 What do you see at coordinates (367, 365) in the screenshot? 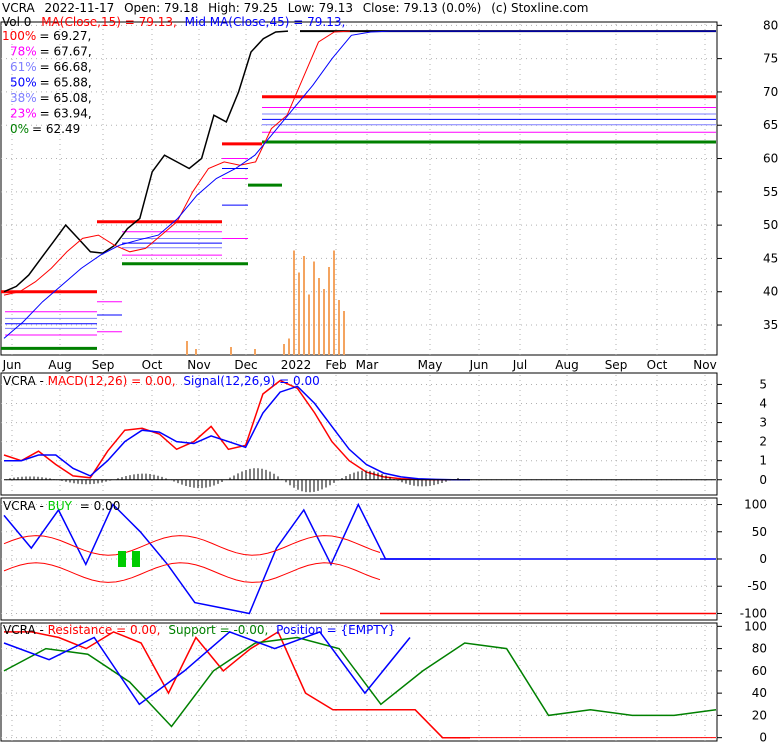
I see `x-tick-label: Mar` at bounding box center [367, 365].